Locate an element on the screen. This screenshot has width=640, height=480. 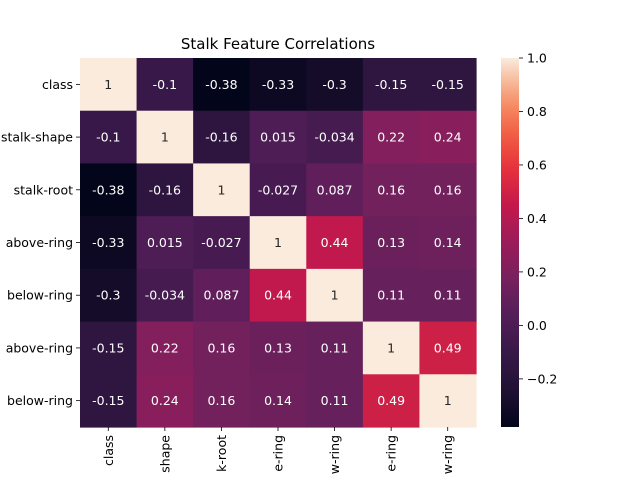
colorbar-tick-label: 0.6 is located at coordinates (537, 164).